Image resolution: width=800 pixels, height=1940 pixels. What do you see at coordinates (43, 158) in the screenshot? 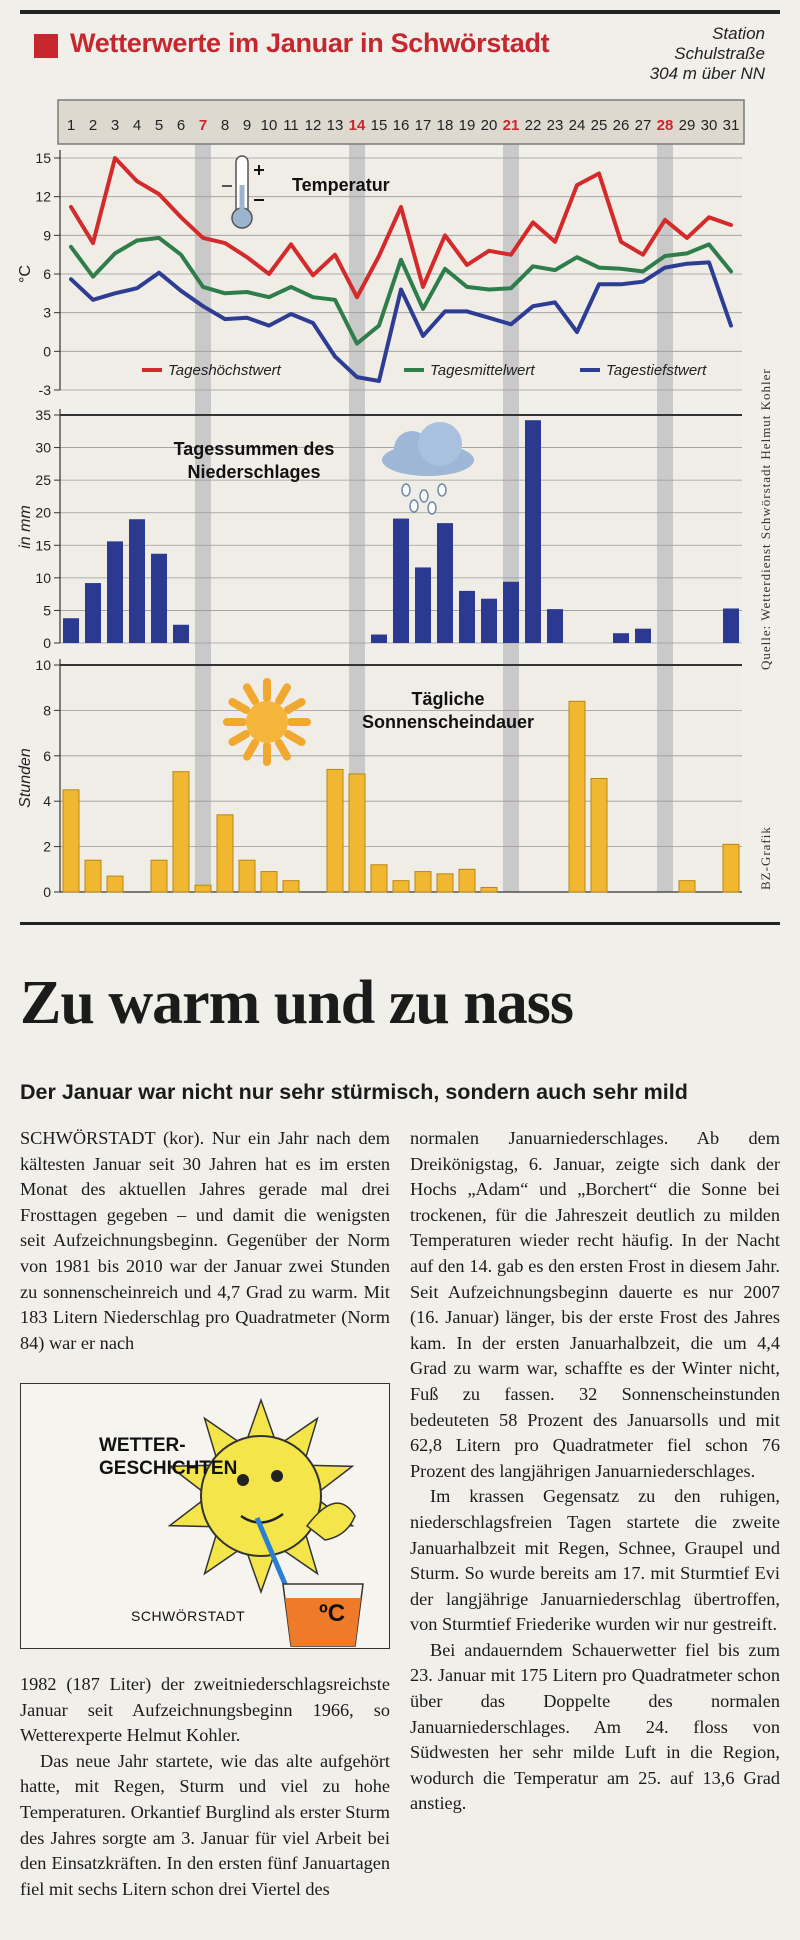
I see `tick-label: 15` at bounding box center [43, 158].